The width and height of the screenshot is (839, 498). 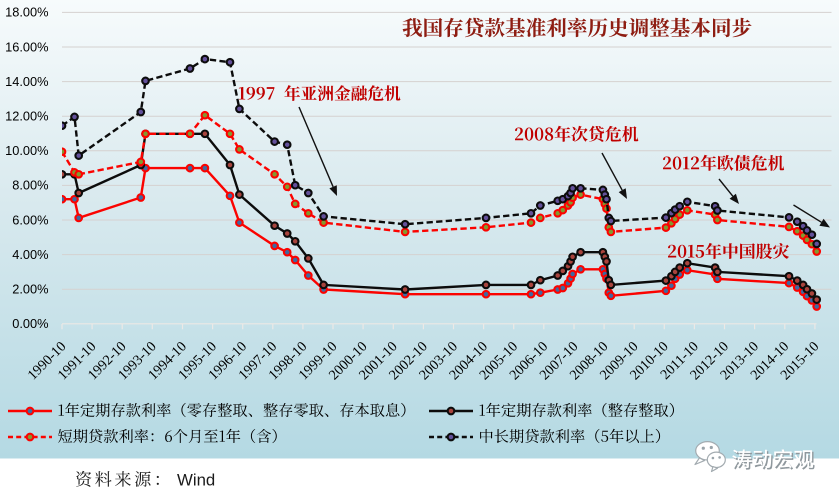 What do you see at coordinates (26, 81) in the screenshot?
I see `svg-text: 14.00%` at bounding box center [26, 81].